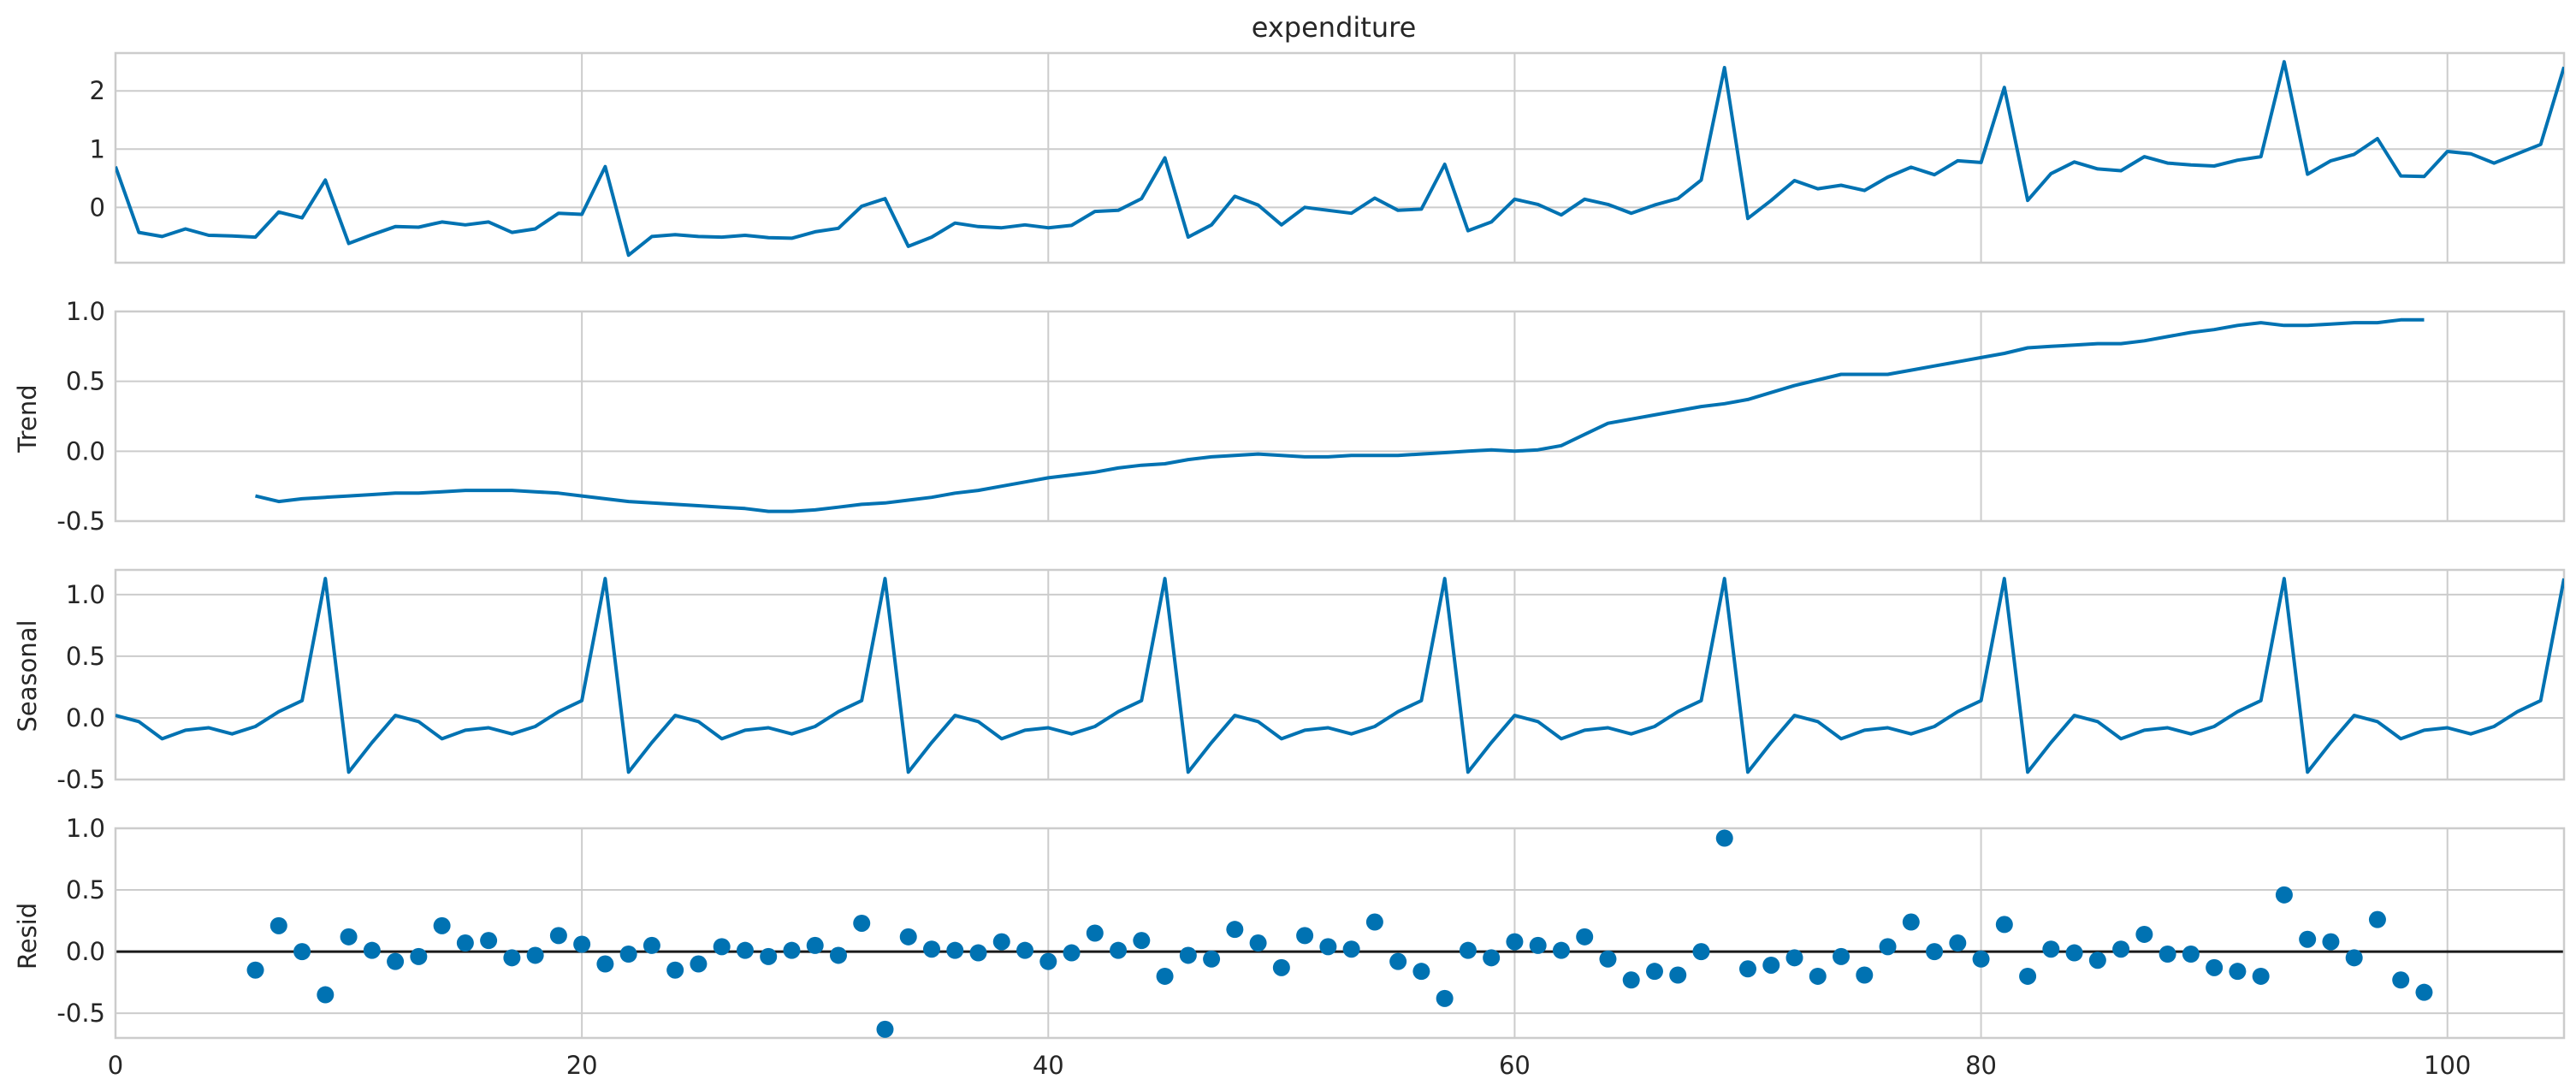 Image resolution: width=2576 pixels, height=1085 pixels. I want to click on resid-ylabel: Resid, so click(28, 936).